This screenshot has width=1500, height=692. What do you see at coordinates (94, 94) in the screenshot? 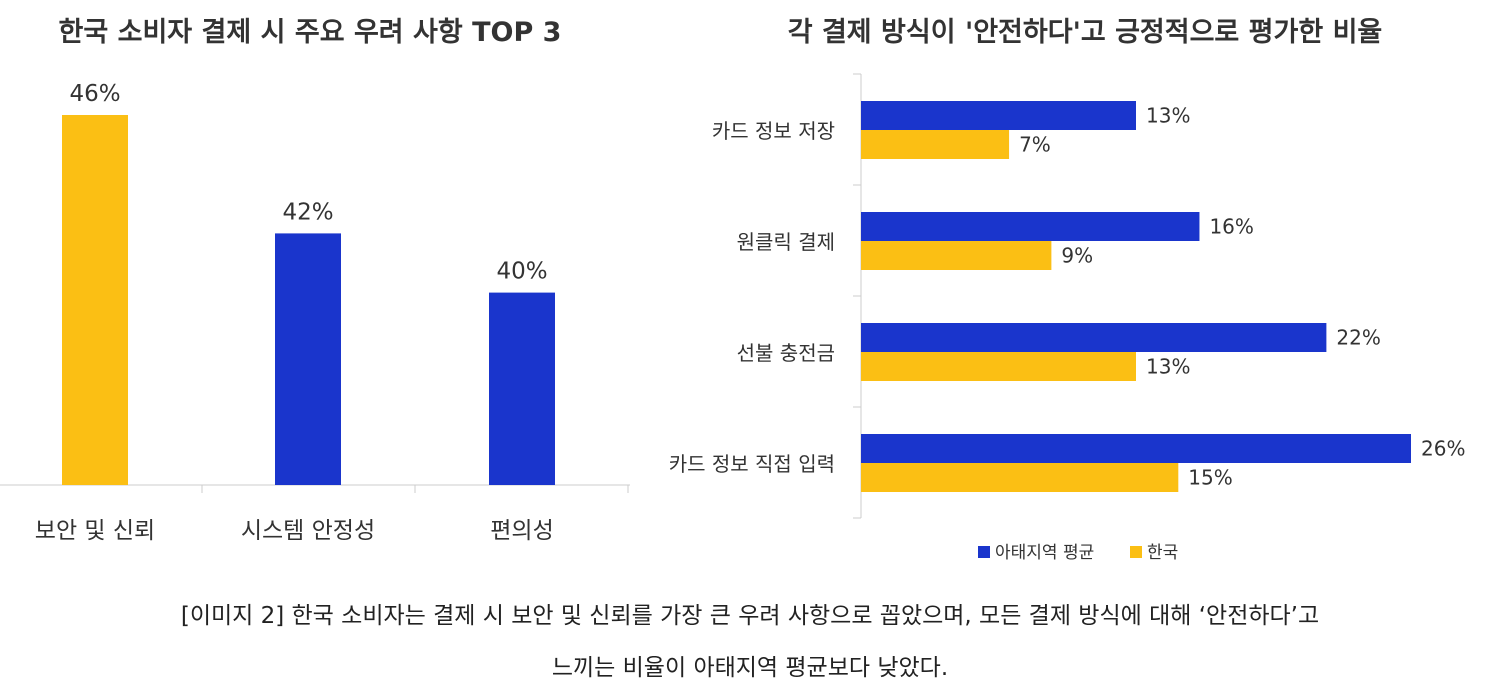
I see `left-bar-value-label: 46%` at bounding box center [94, 94].